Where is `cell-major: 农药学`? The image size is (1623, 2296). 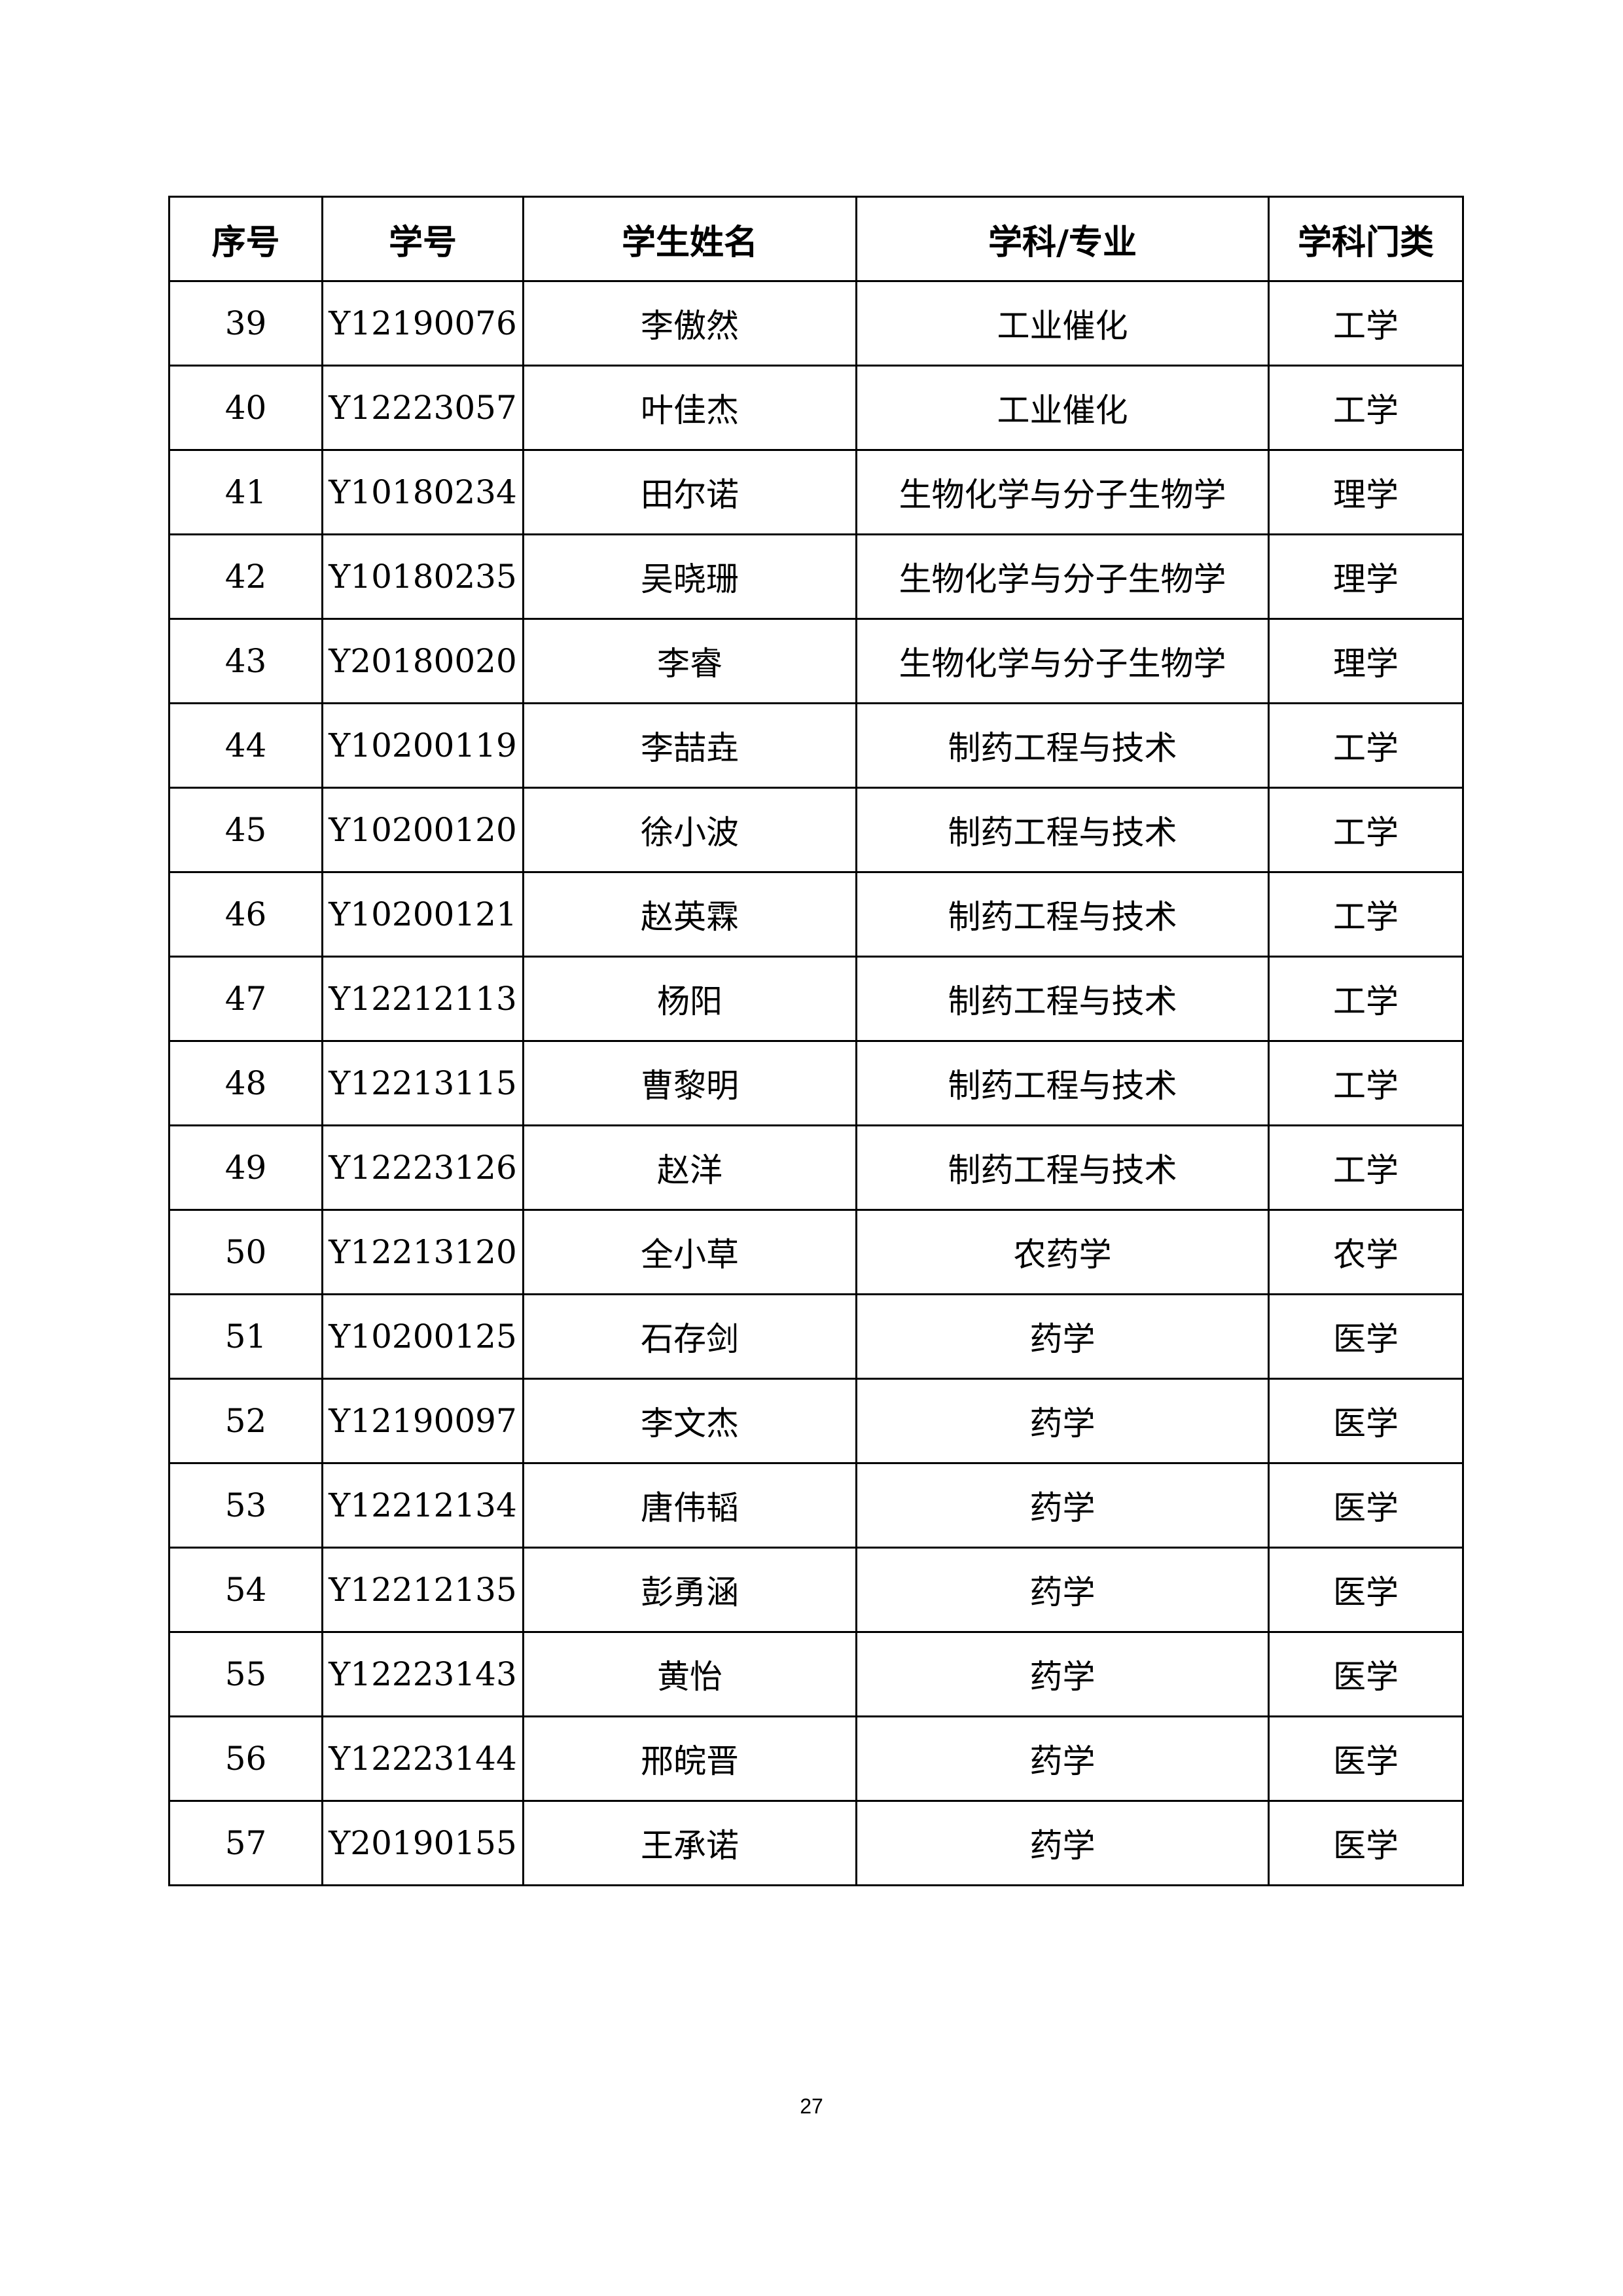 cell-major: 农药学 is located at coordinates (1062, 1252).